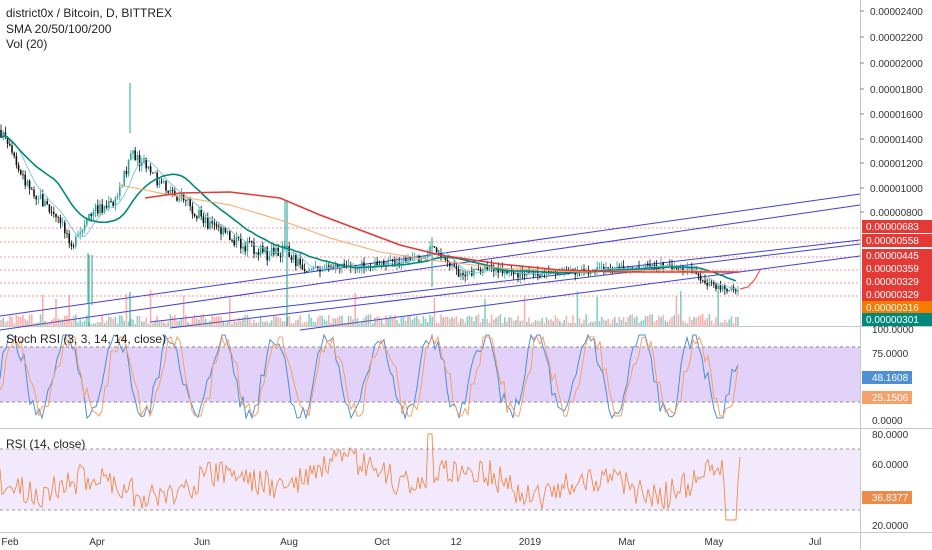  Describe the element at coordinates (750, 279) in the screenshot. I see `recent-candles` at that location.